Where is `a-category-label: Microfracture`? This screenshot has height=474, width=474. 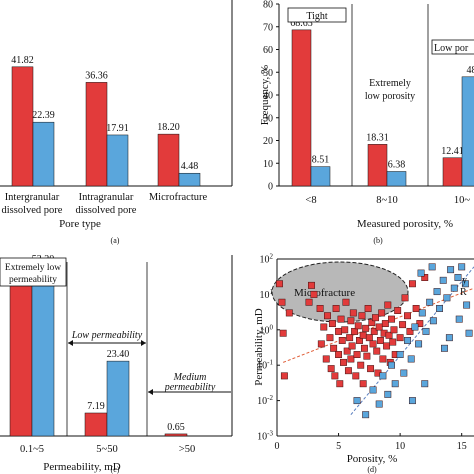 a-category-label: Microfracture is located at coordinates (178, 197).